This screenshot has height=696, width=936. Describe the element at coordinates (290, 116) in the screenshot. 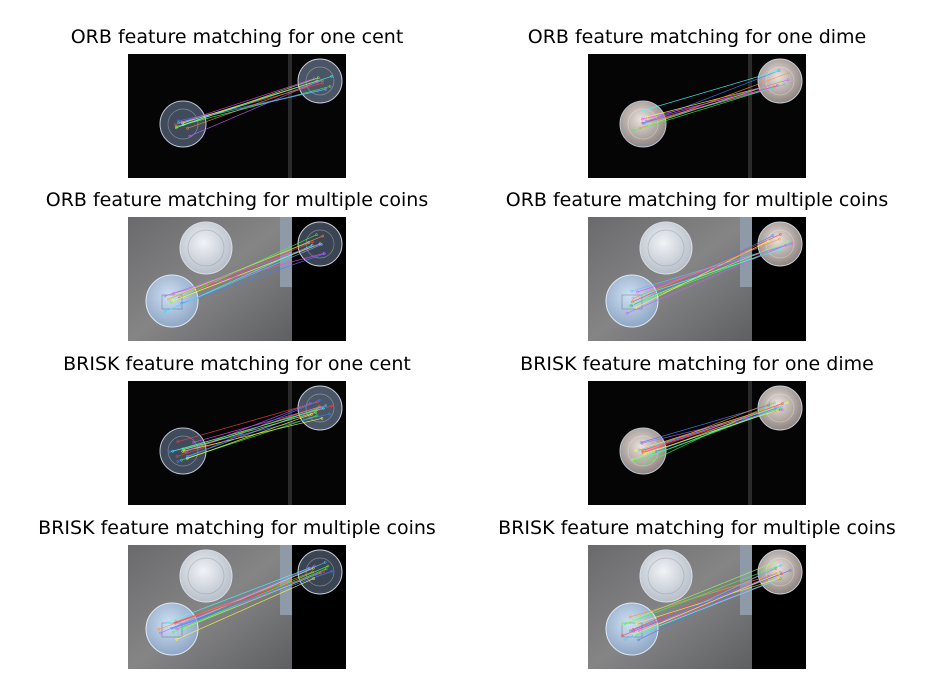

I see `separator` at that location.